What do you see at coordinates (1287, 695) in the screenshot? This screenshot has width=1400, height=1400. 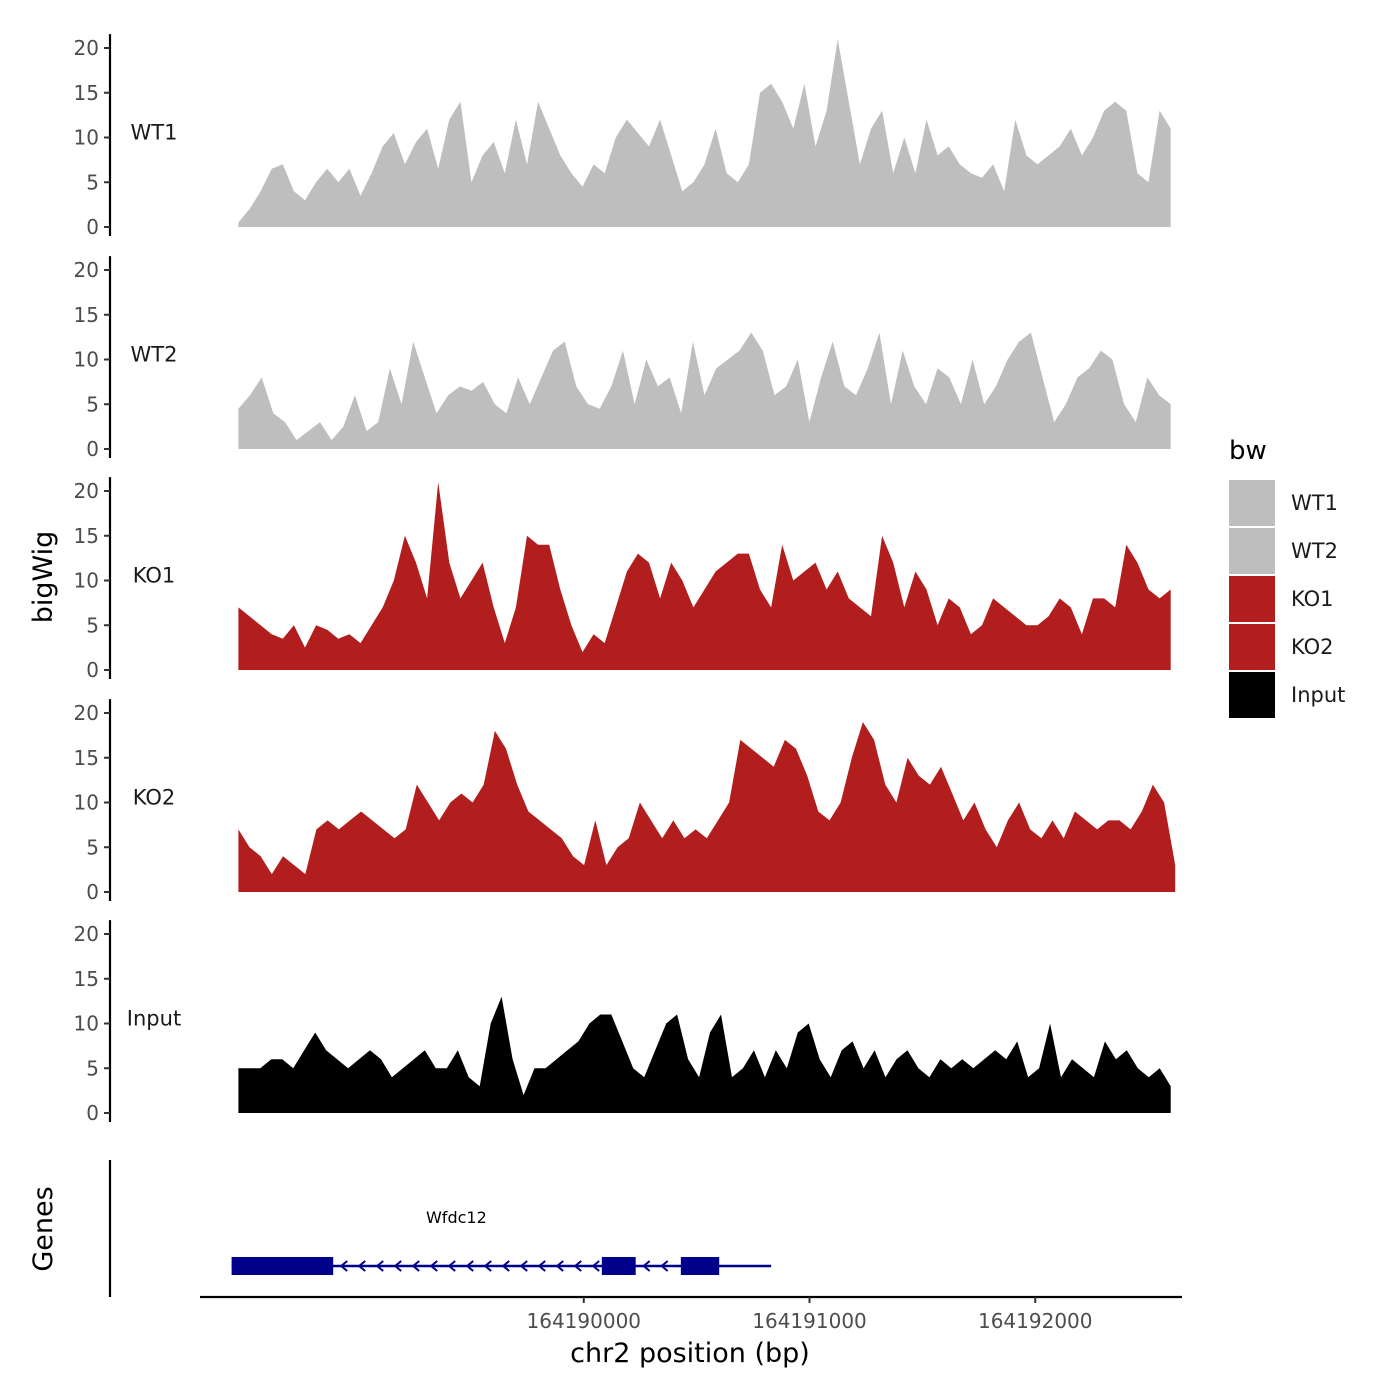 I see `legend-item-input: Input` at bounding box center [1287, 695].